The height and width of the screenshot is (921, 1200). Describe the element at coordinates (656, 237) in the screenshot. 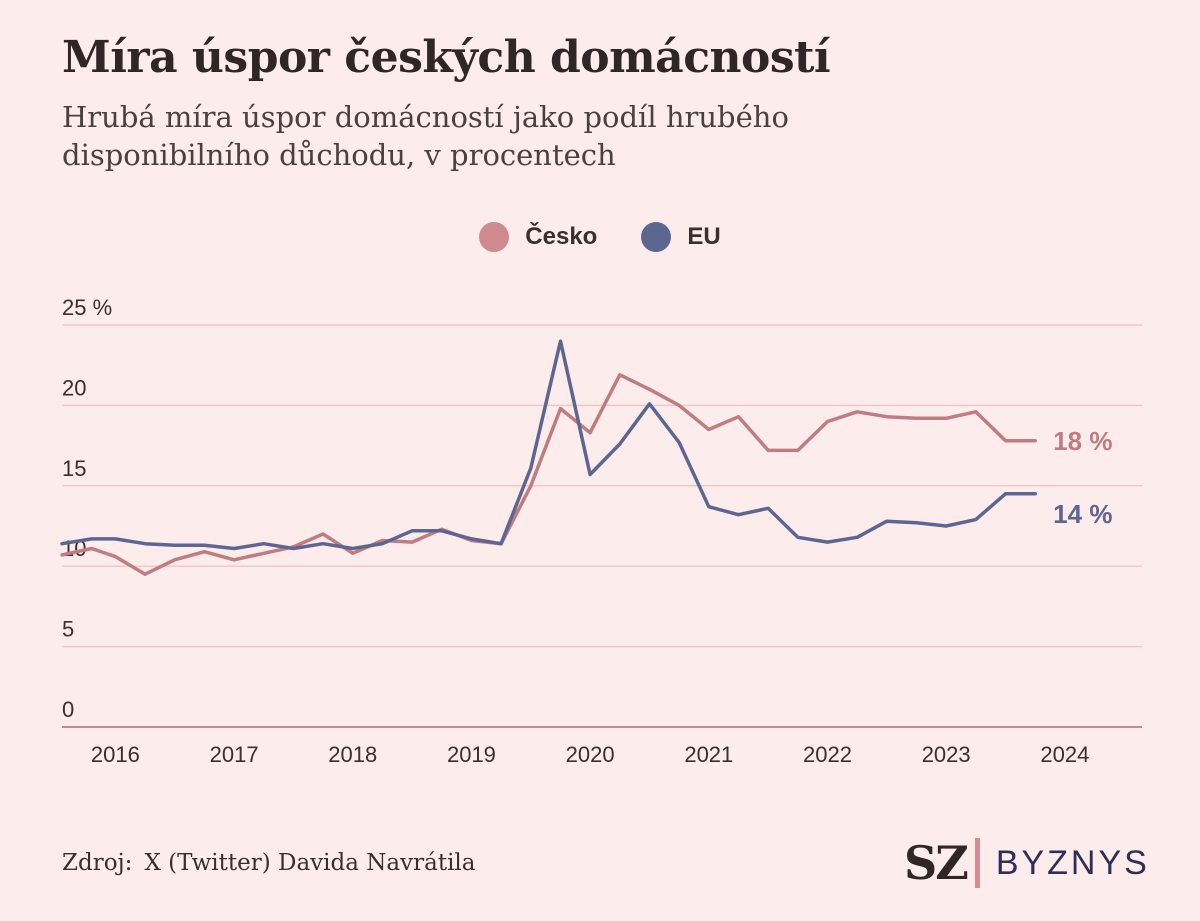

I see `legend-dot-eu` at that location.